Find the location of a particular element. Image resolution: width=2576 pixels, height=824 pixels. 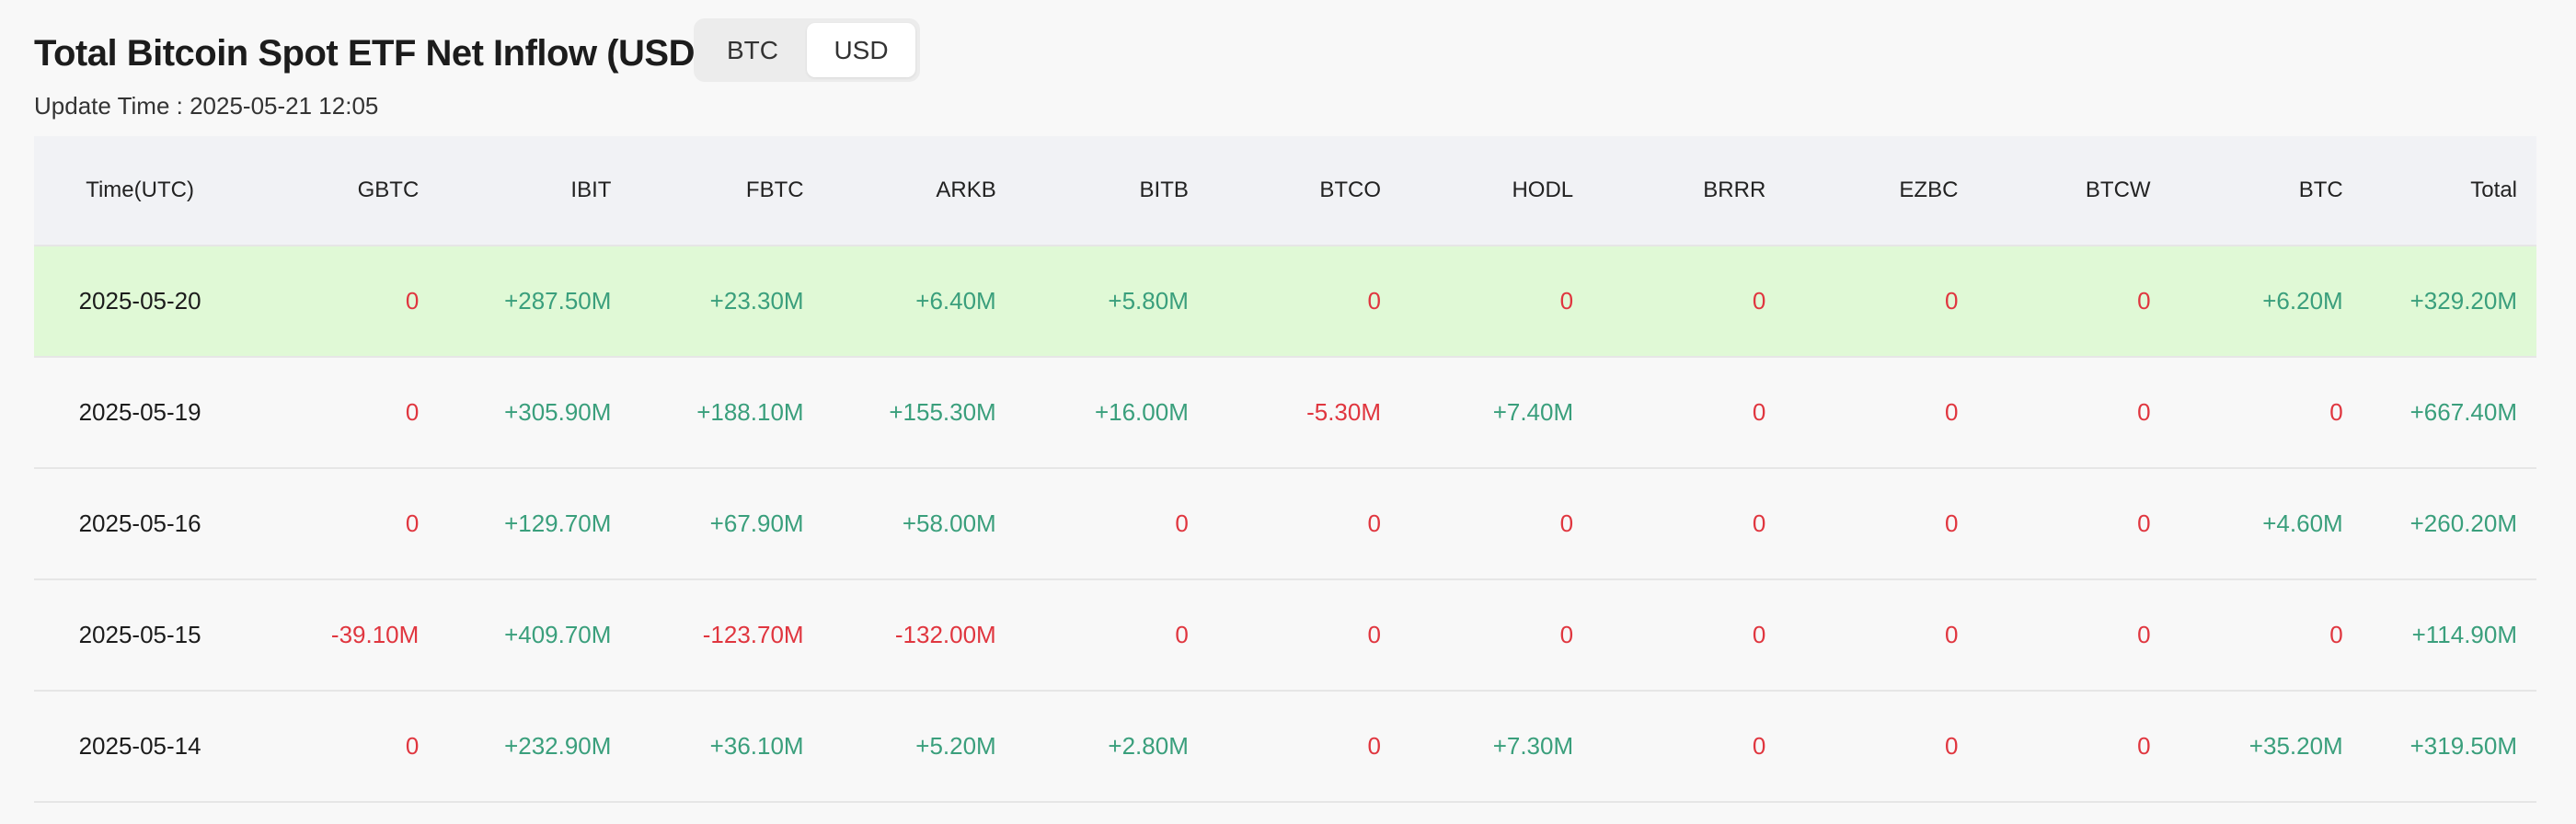

column-header: BTC is located at coordinates (2266, 191).